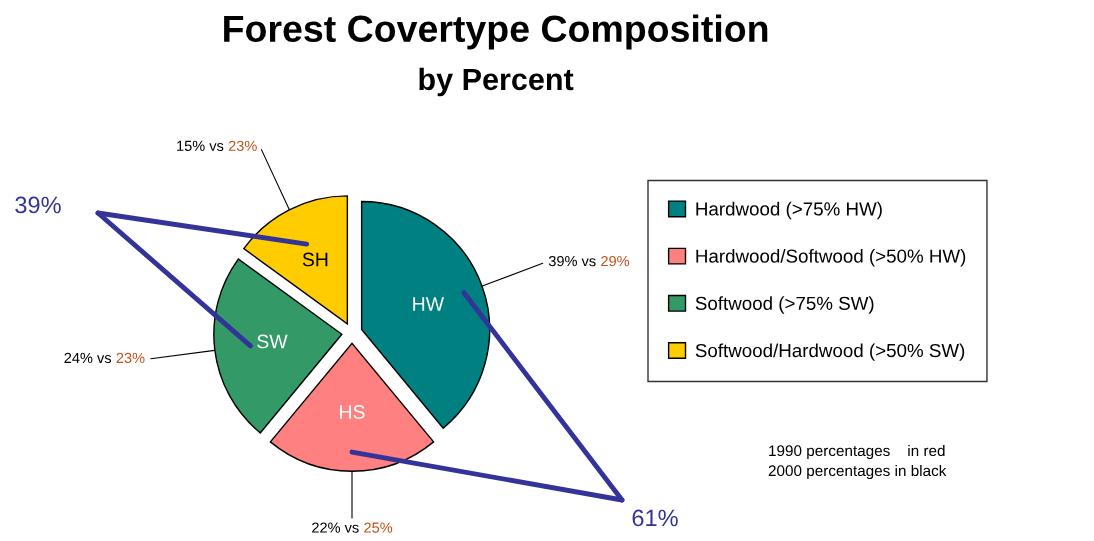  What do you see at coordinates (352, 412) in the screenshot?
I see `text: HS` at bounding box center [352, 412].